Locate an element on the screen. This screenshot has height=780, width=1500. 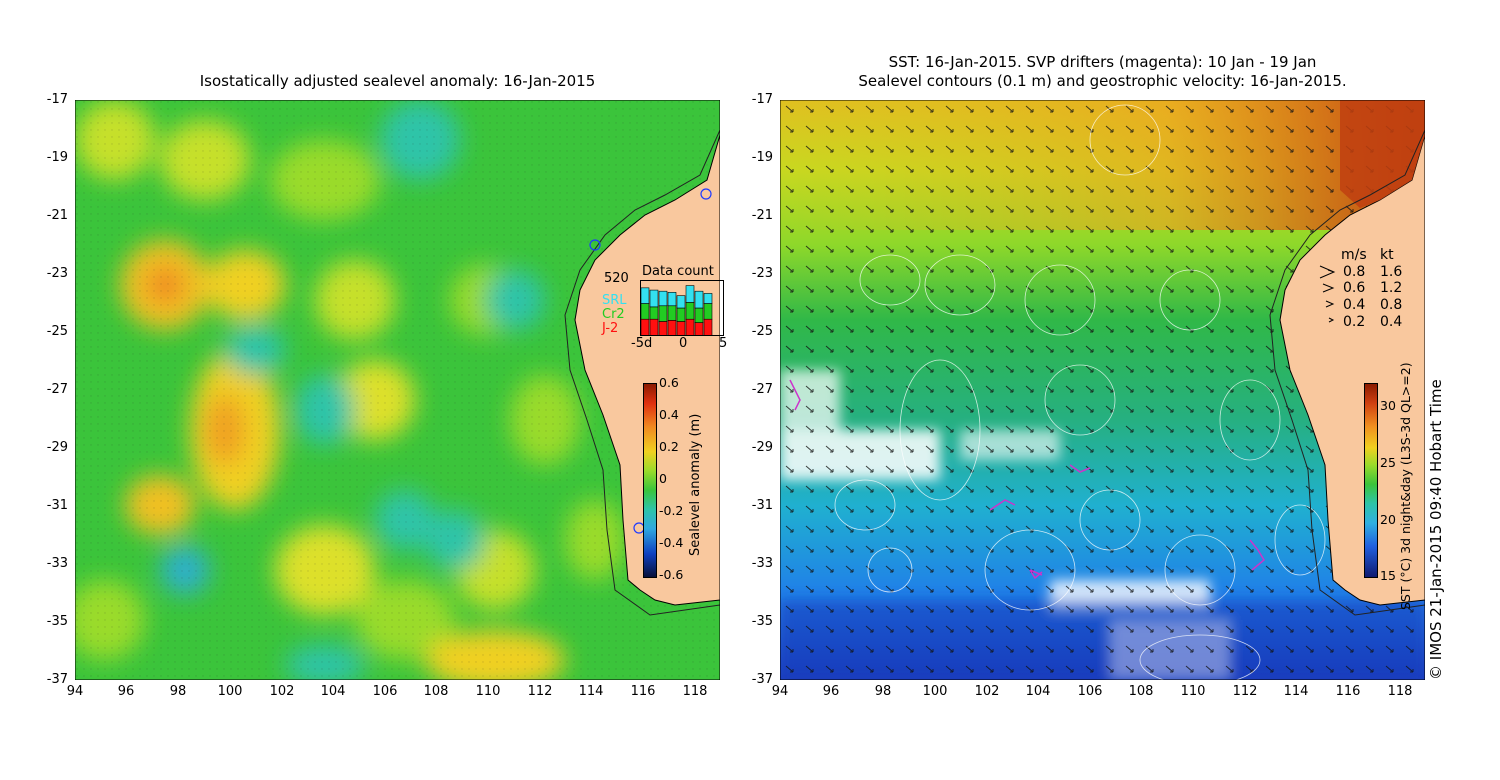
data-count-bars is located at coordinates (682, 308).